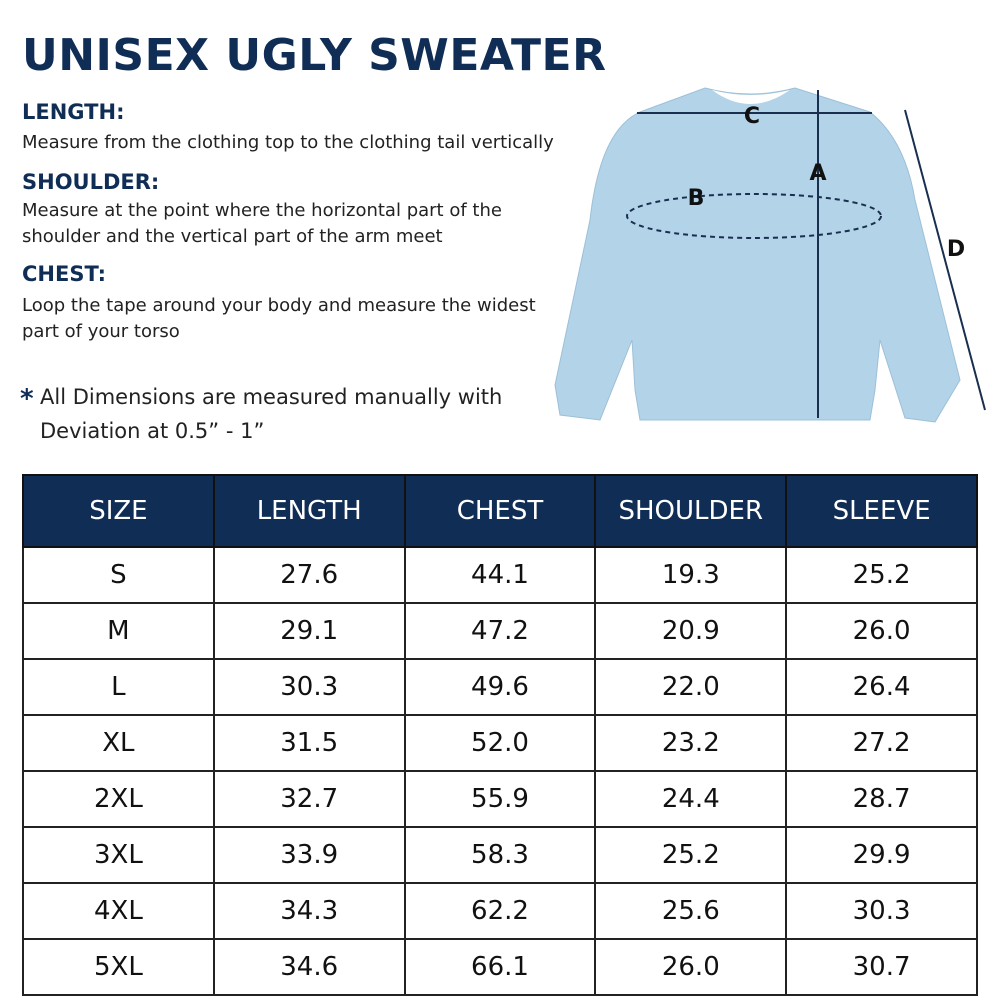 The image size is (1000, 1000). I want to click on table-cell: 3XL, so click(118, 855).